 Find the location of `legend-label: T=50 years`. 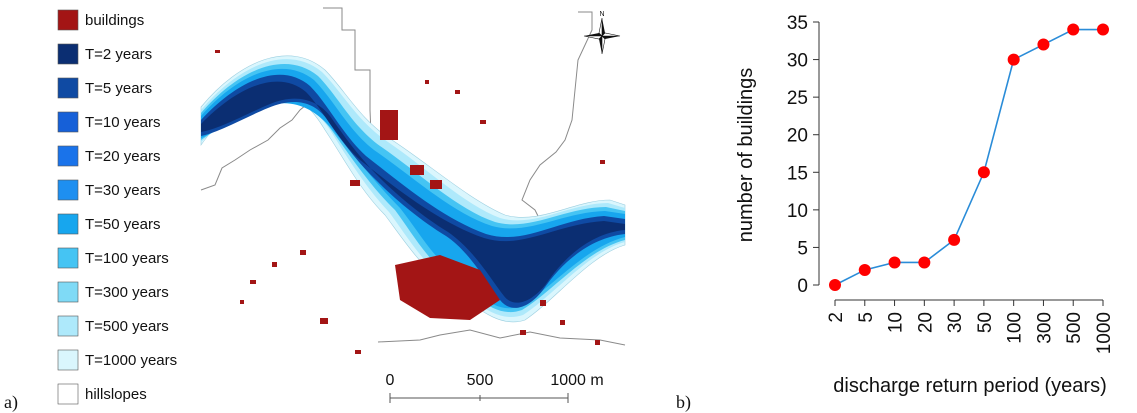

legend-label: T=50 years is located at coordinates (122, 224).